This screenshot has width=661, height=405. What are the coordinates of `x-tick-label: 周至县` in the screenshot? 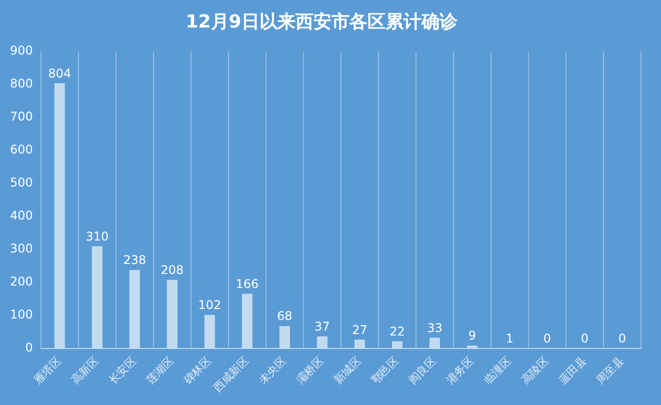 It's located at (610, 370).